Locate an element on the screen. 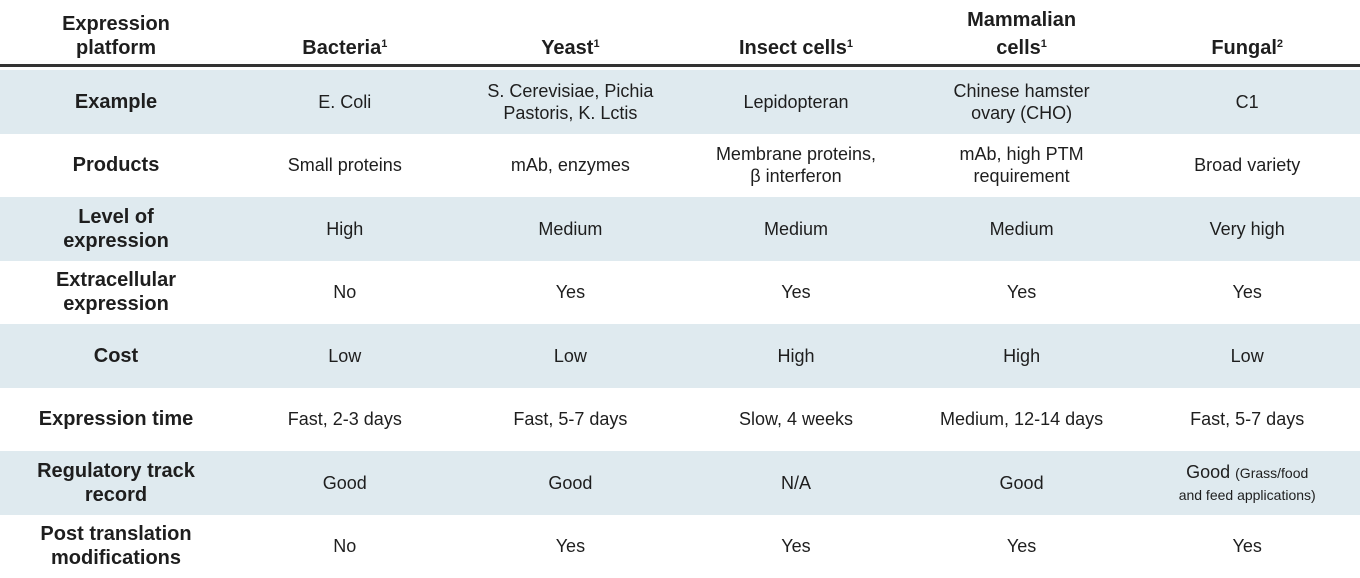 This screenshot has width=1360, height=578. table-cell: N/A is located at coordinates (796, 483).